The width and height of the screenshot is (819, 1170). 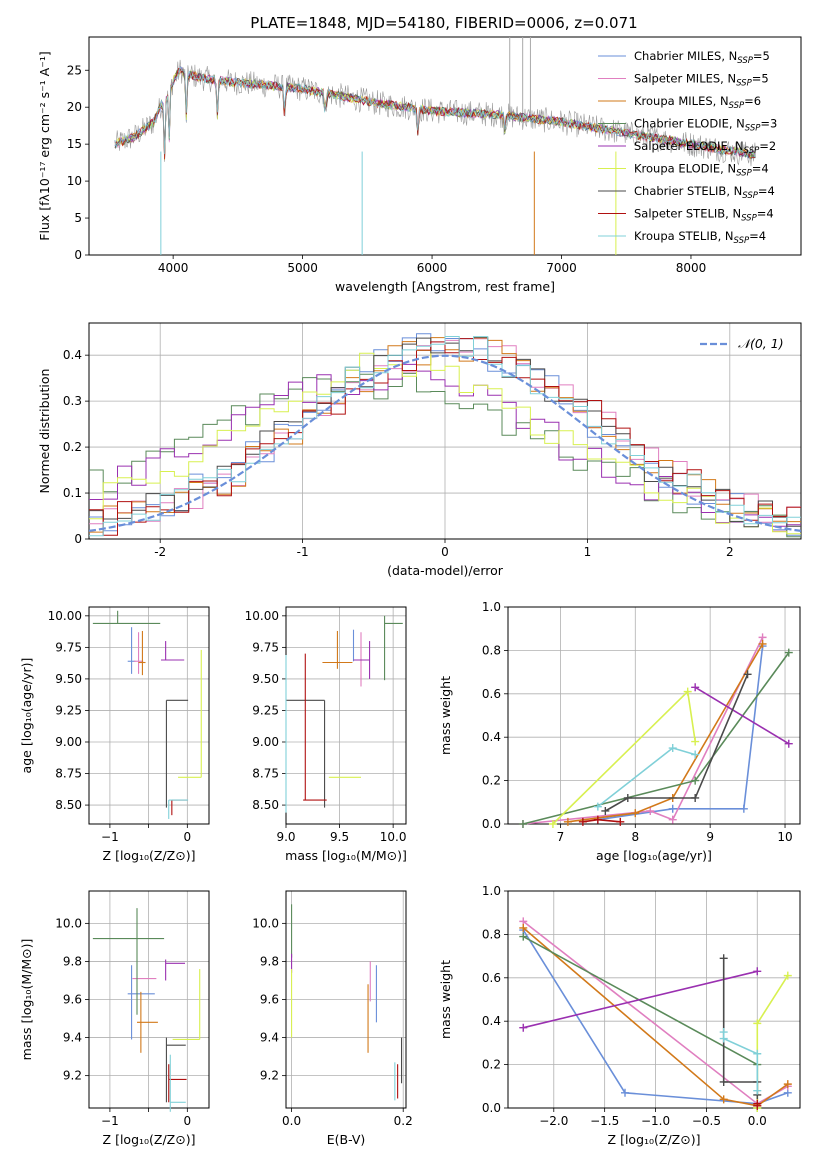 I want to click on legend-label-count: =4, so click(x=757, y=236).